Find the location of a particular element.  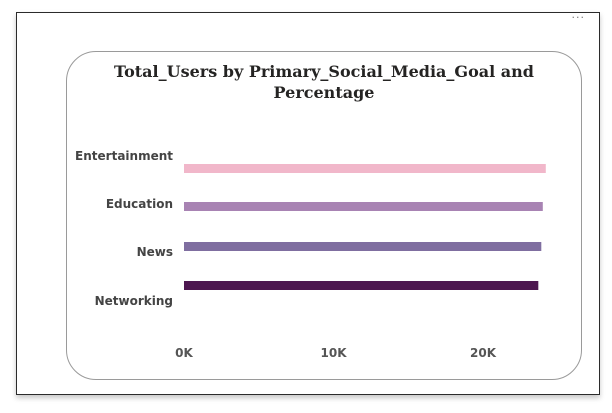

category-label-networking: Networking is located at coordinates (134, 301).